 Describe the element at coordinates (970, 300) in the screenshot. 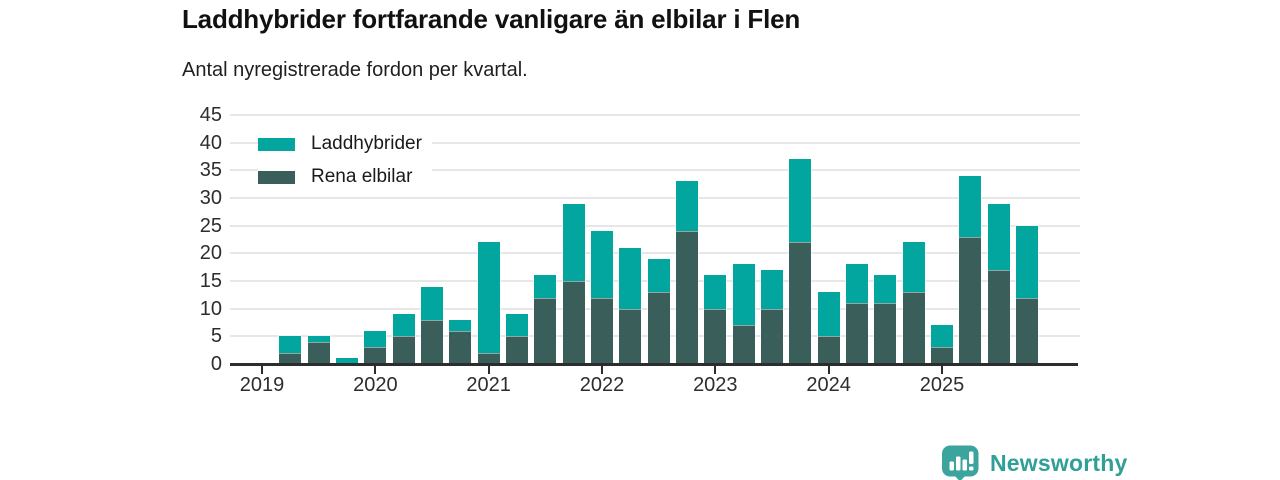

I see `bar-2025Q2-rena-elbilar` at that location.